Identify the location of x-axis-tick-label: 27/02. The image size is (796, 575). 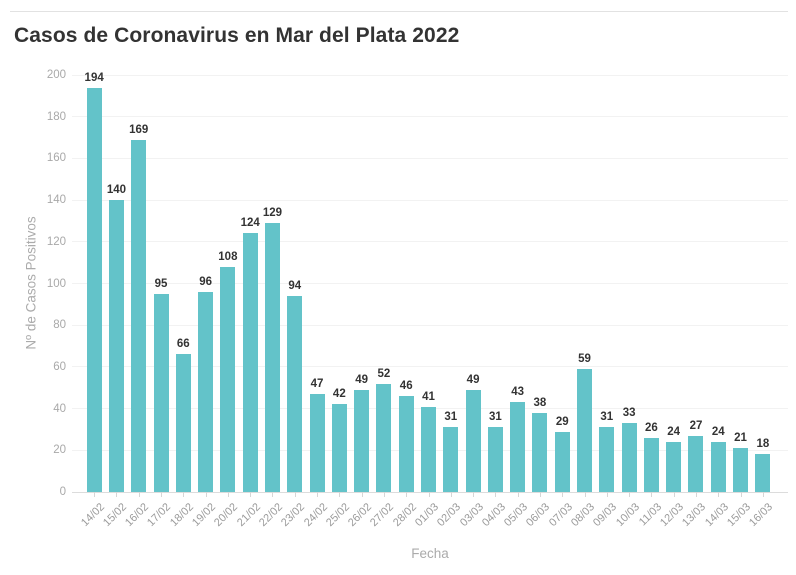
(382, 515).